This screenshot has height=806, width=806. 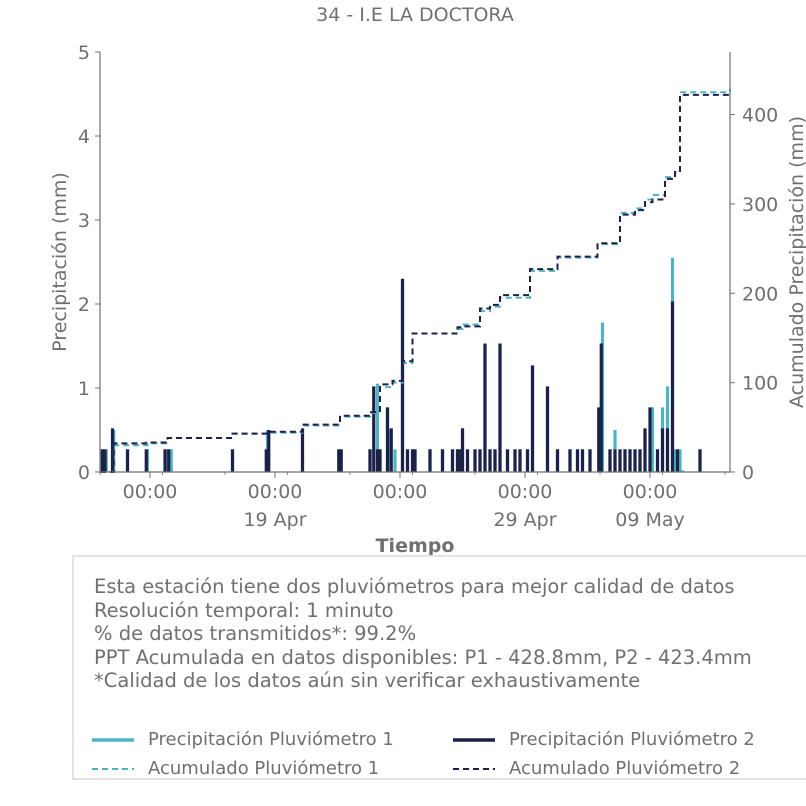 I want to click on legend-swatch-p2-dashed, so click(x=474, y=768).